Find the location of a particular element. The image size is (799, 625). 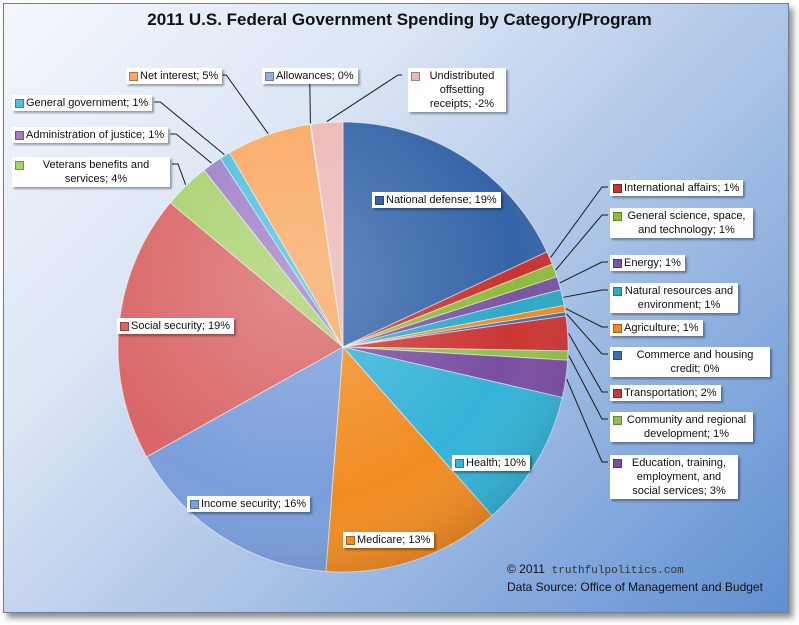

slice-label: International affairs; 1% is located at coordinates (677, 188).